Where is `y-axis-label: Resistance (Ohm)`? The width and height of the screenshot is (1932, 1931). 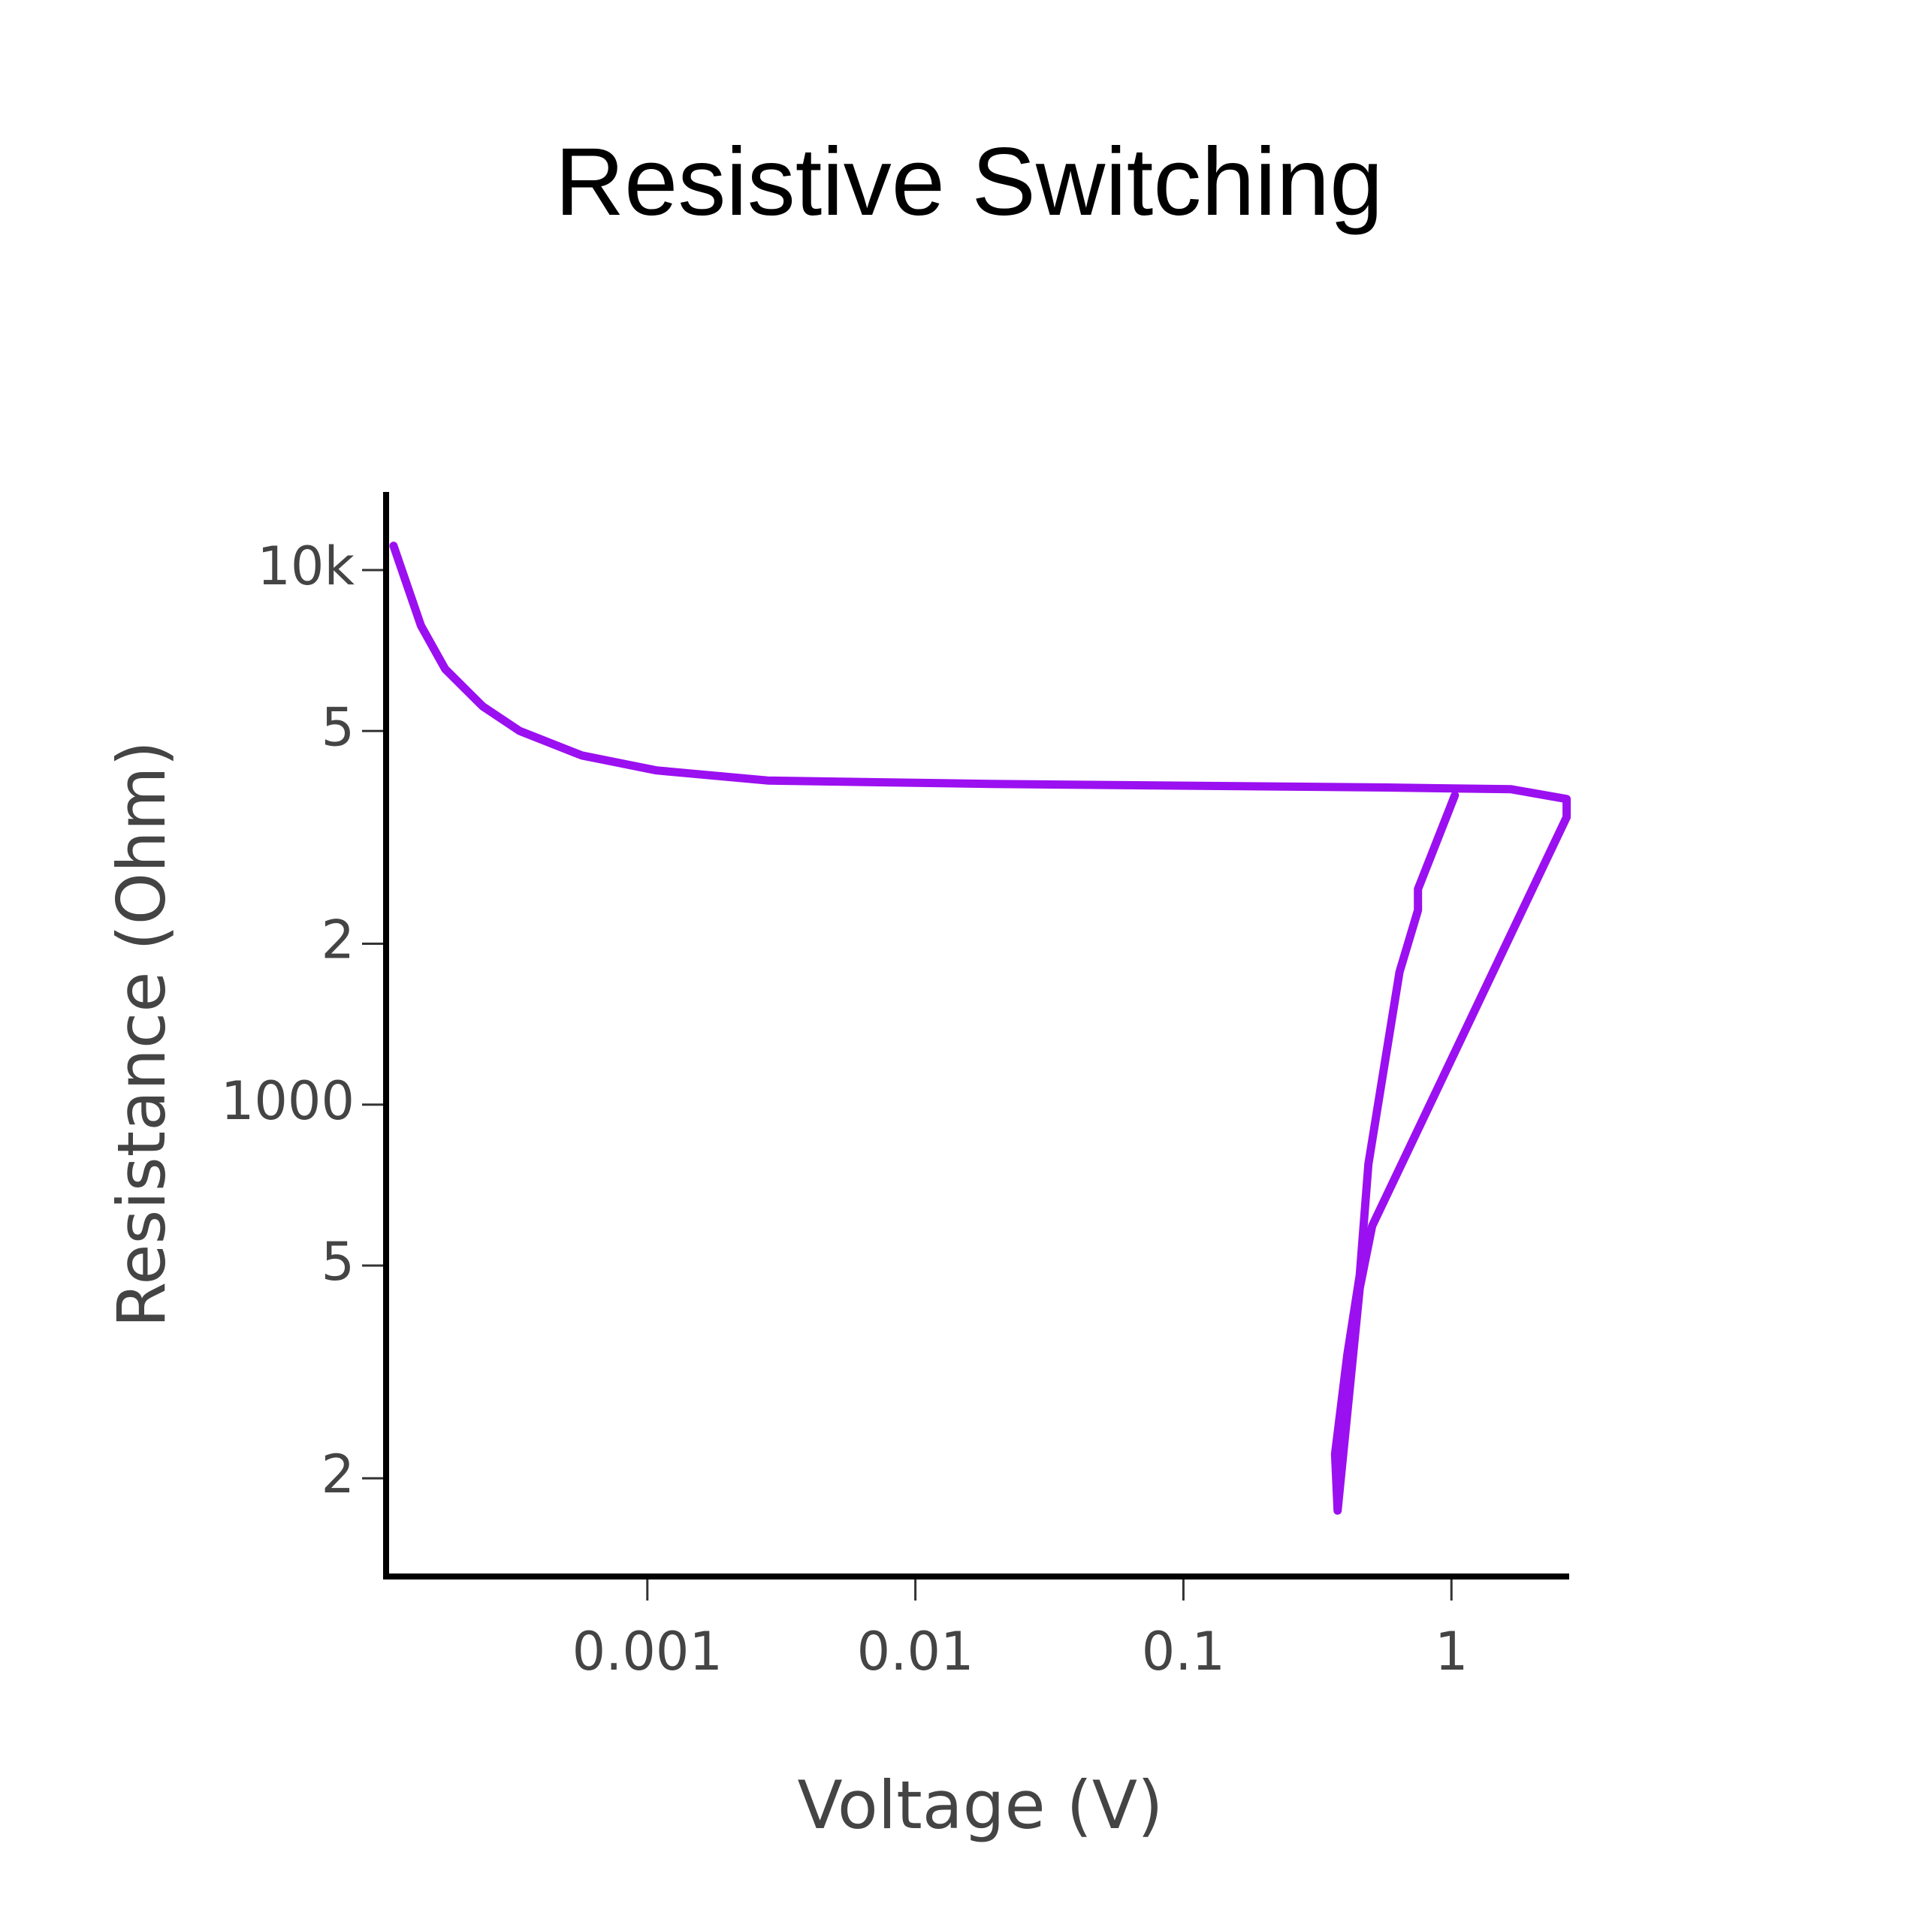
y-axis-label: Resistance (Ohm) is located at coordinates (141, 1034).